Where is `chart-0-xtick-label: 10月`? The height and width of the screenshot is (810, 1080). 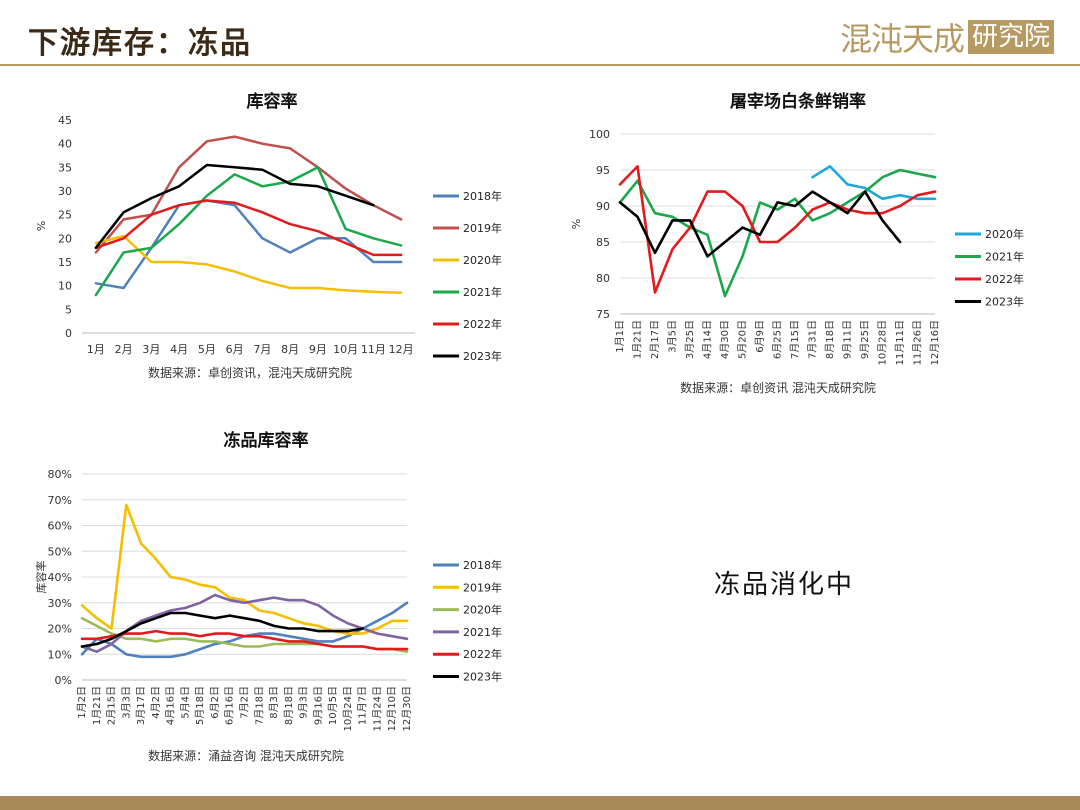
chart-0-xtick-label: 10月 is located at coordinates (345, 349).